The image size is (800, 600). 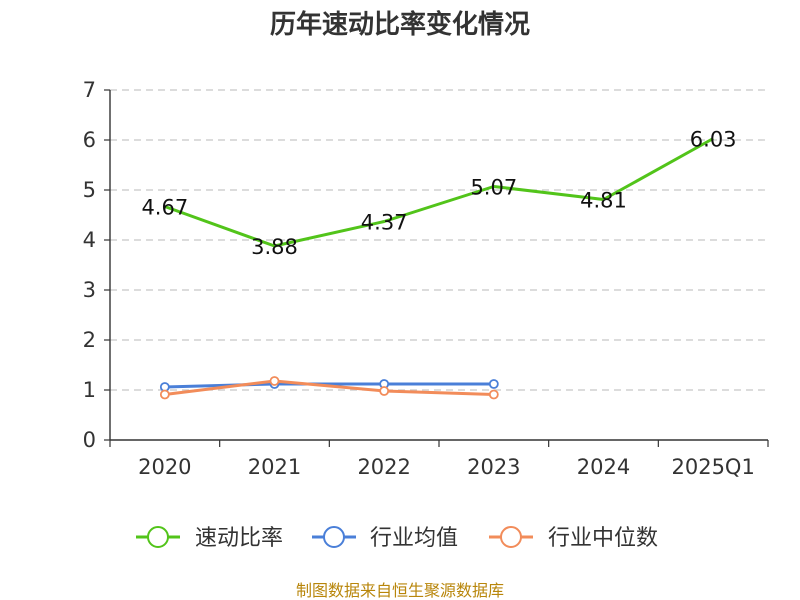 I want to click on chart-title: 历年速动比率变化情况, so click(x=400, y=24).